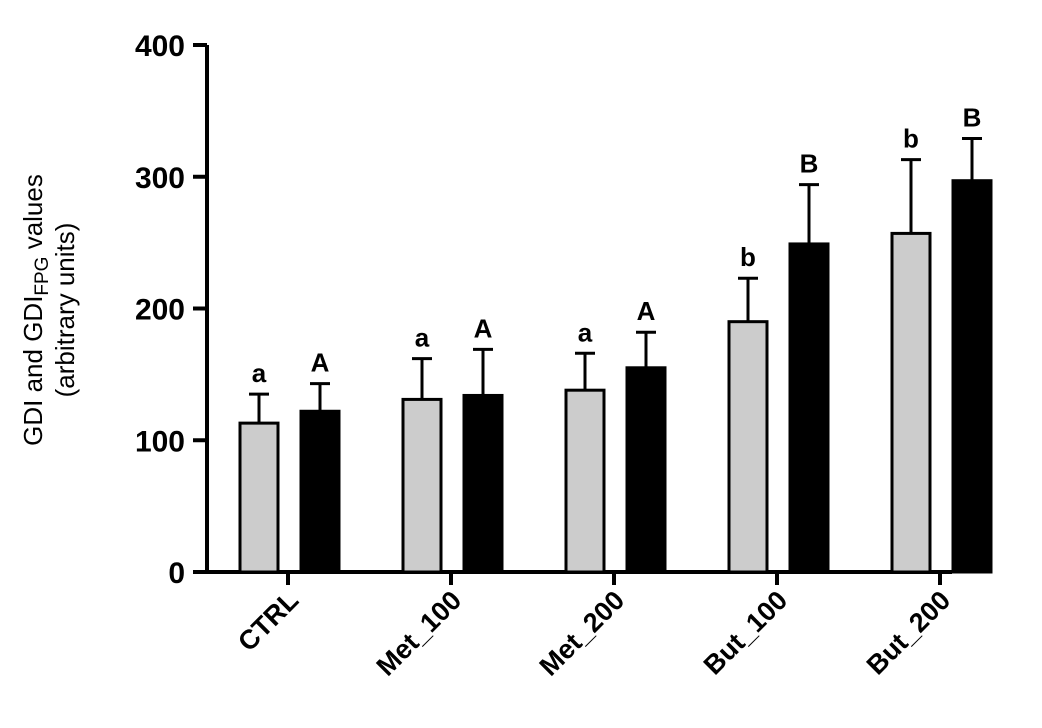  Describe the element at coordinates (419, 633) in the screenshot. I see `x-tick-label: Met_100` at that location.